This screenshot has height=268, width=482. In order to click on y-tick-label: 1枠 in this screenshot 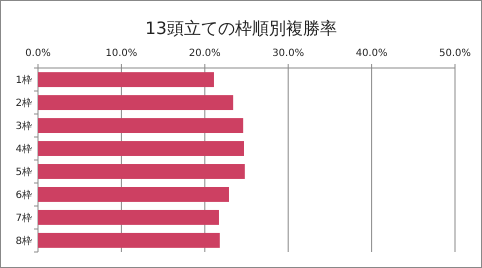, I will do `click(24, 80)`.